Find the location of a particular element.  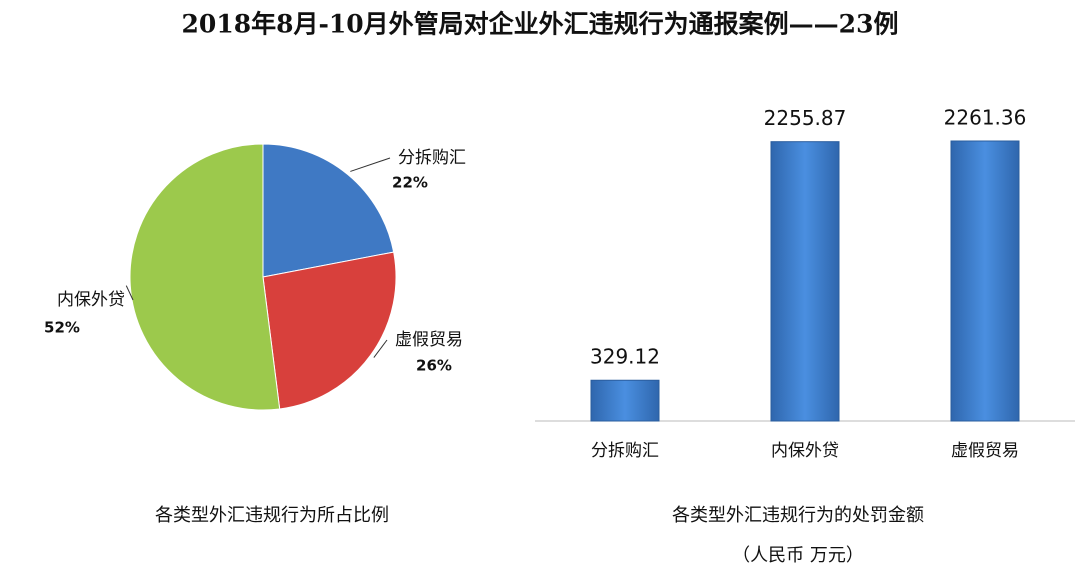

pie-value-label: 26% is located at coordinates (434, 366).